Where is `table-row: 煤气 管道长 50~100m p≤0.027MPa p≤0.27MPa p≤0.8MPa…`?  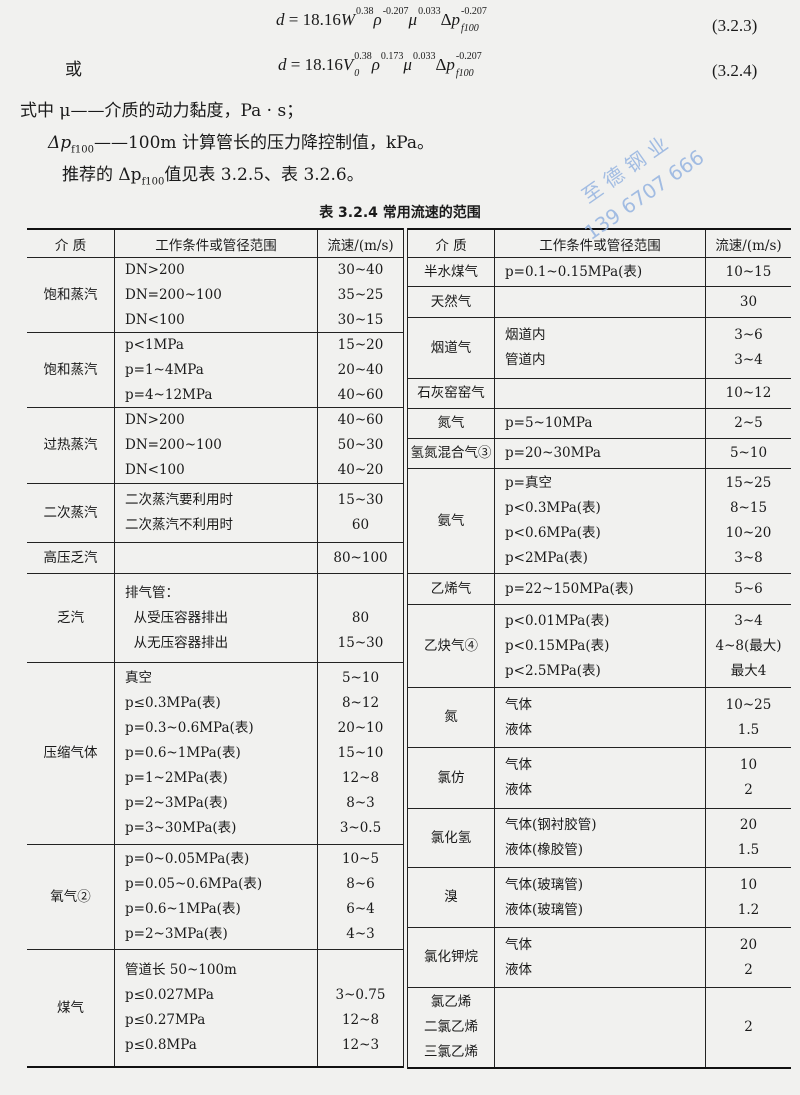 table-row: 煤气 管道长 50~100m p≤0.027MPa p≤0.27MPa p≤0.8MPa… is located at coordinates (215, 1009).